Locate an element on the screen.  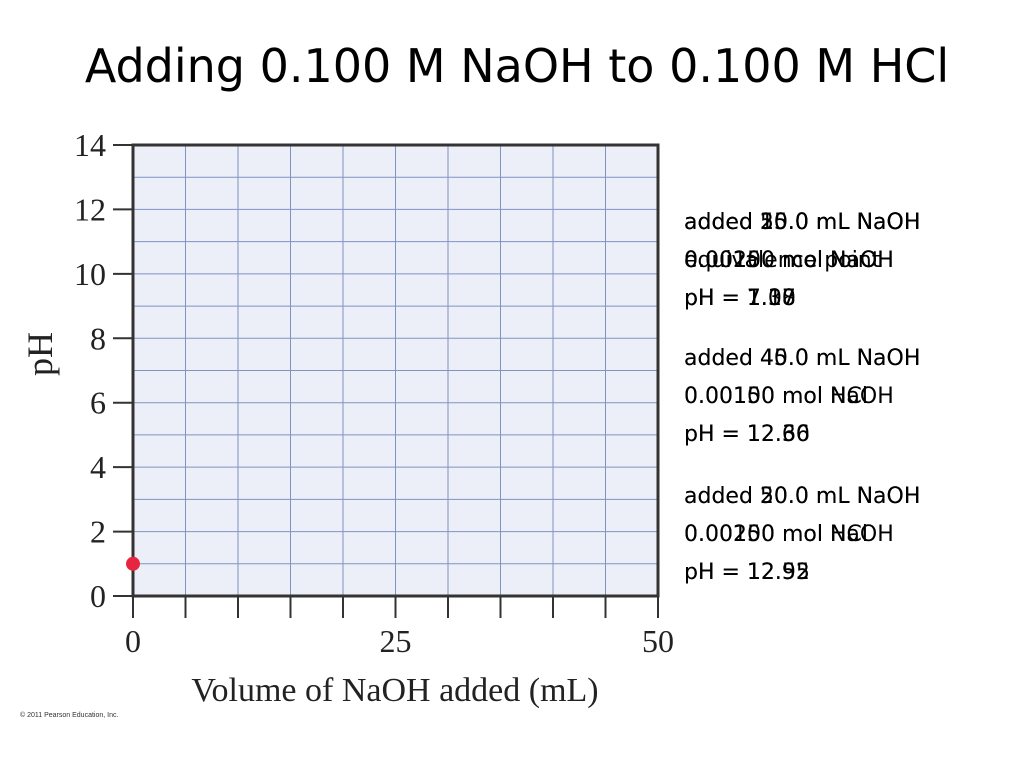
annotation-line: 0.00150 mol NaOH is located at coordinates (789, 396).